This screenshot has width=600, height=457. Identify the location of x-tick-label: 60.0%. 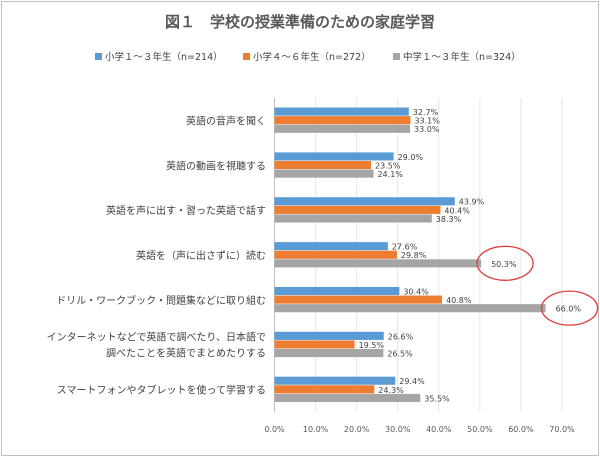
(521, 429).